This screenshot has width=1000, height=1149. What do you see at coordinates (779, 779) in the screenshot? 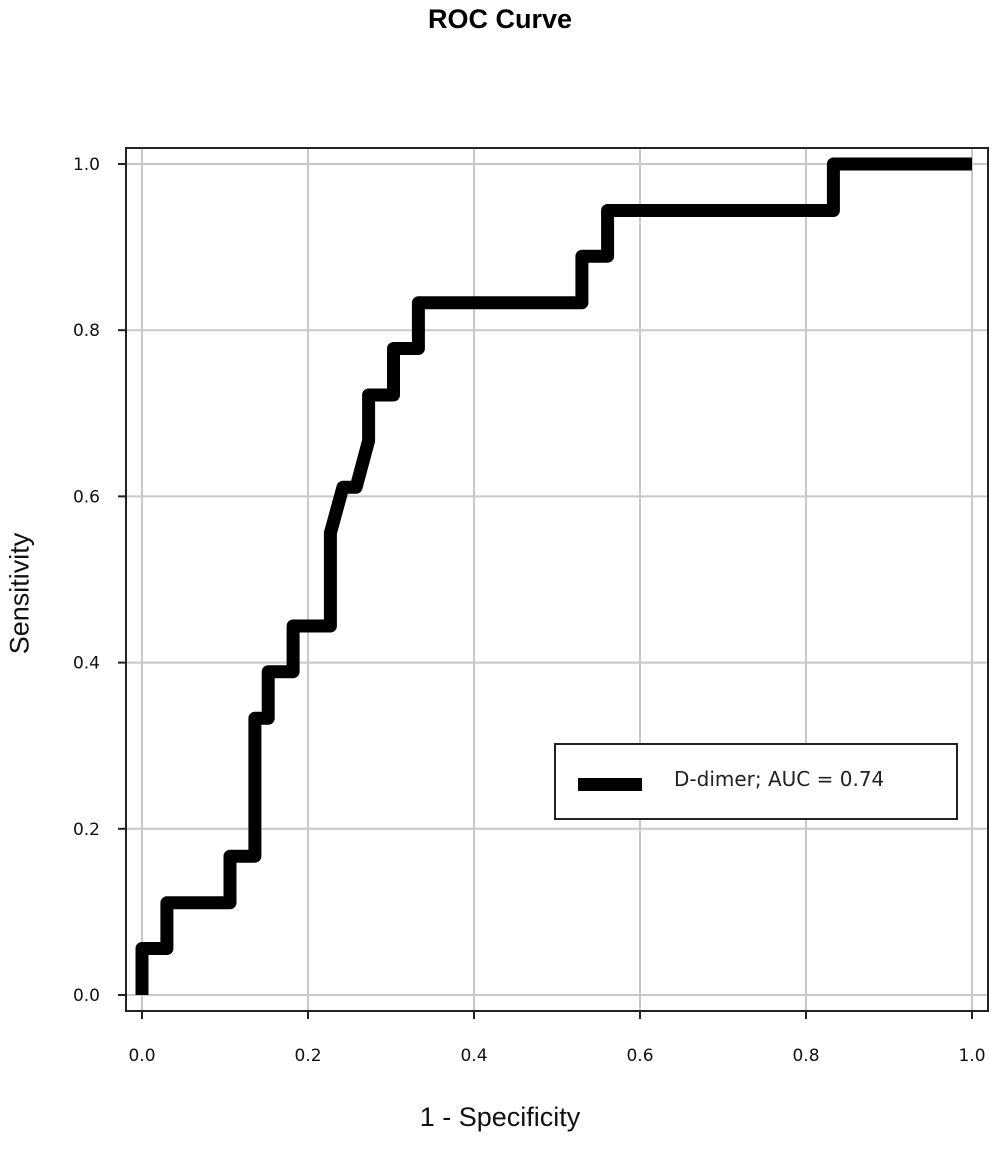
I see `legend-label: D-dimer; AUC = 0.74` at bounding box center [779, 779].